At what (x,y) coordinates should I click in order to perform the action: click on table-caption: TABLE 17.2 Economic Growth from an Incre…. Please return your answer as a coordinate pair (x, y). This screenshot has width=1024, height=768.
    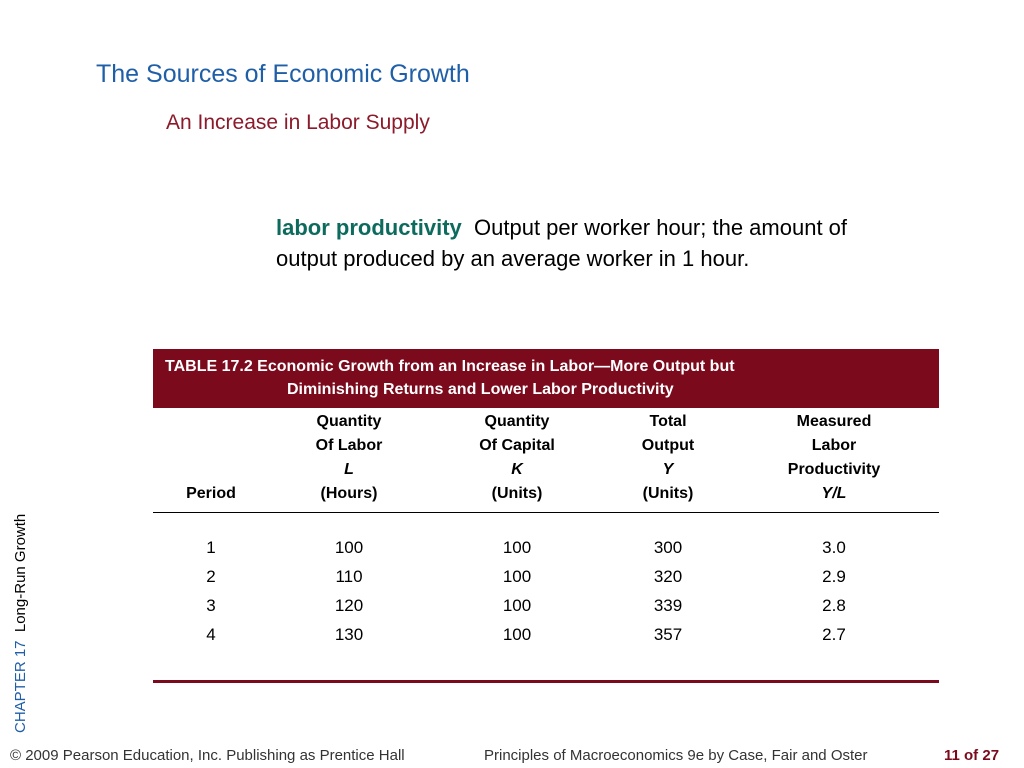
    Looking at the image, I should click on (546, 378).